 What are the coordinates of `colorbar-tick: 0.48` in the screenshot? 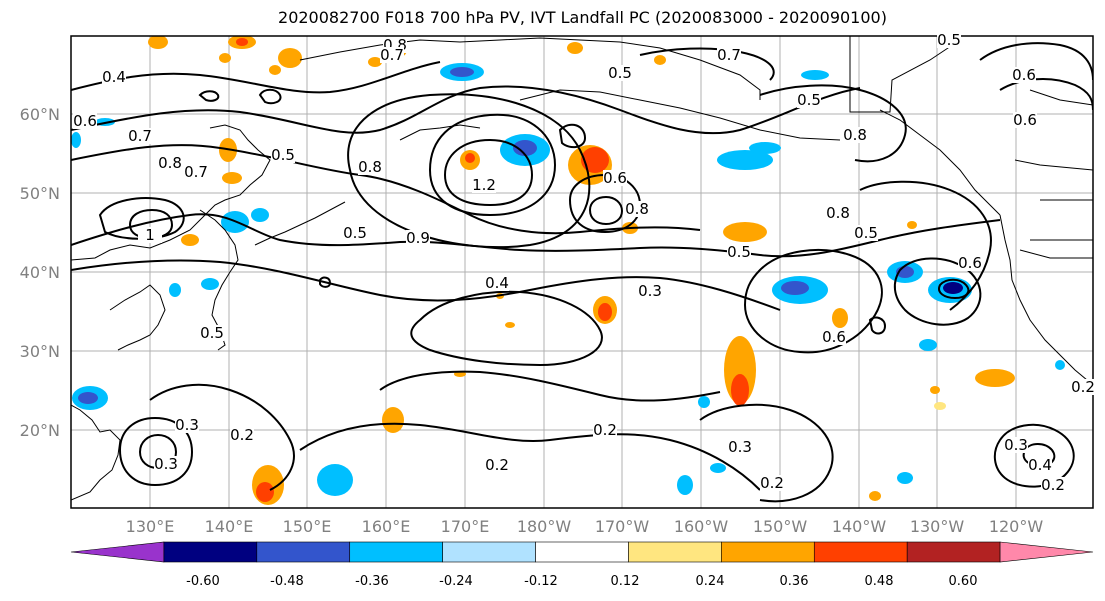 It's located at (879, 581).